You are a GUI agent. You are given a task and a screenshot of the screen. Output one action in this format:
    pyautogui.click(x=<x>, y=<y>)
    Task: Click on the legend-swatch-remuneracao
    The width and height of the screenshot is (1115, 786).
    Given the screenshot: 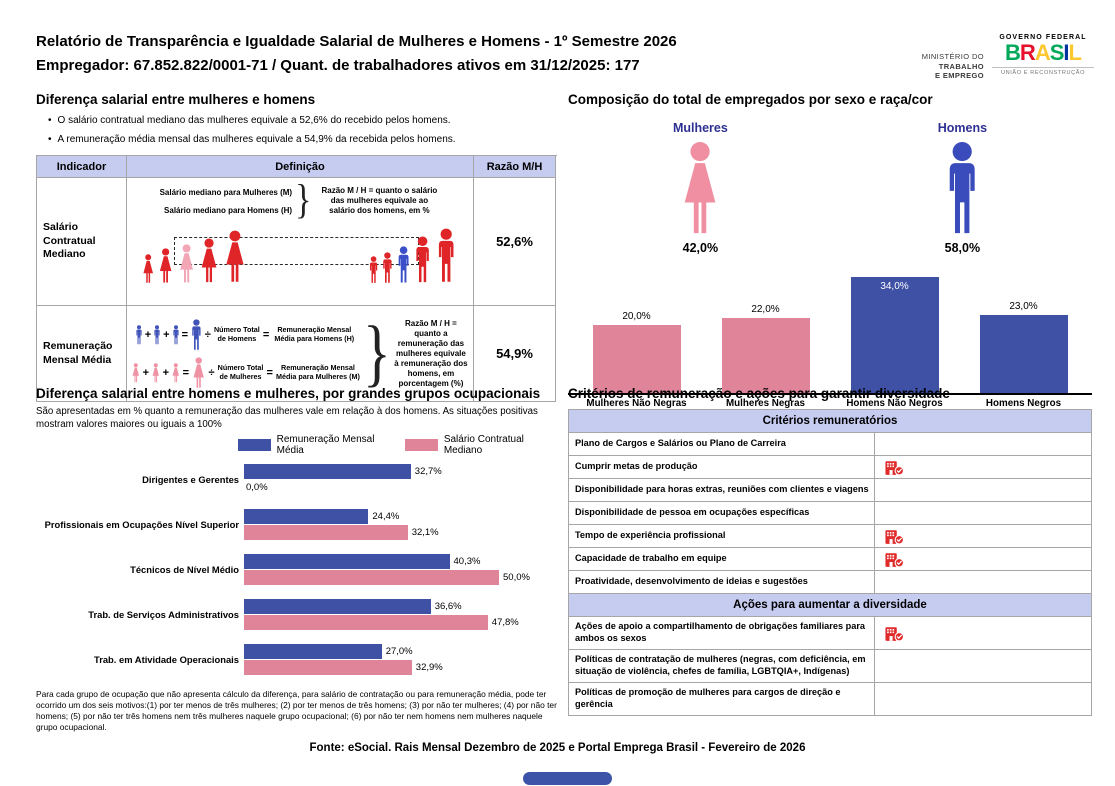 What is the action you would take?
    pyautogui.click(x=254, y=444)
    